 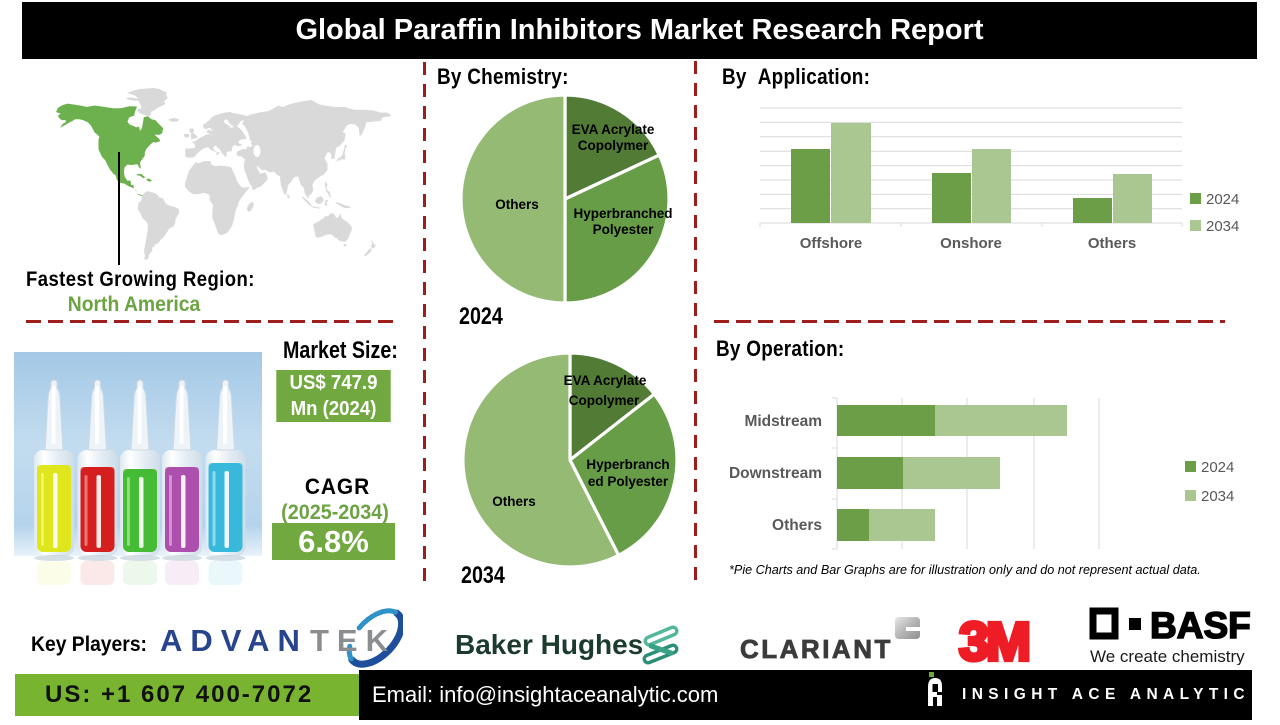 What do you see at coordinates (831, 243) in the screenshot?
I see `svg-text: Offshore` at bounding box center [831, 243].